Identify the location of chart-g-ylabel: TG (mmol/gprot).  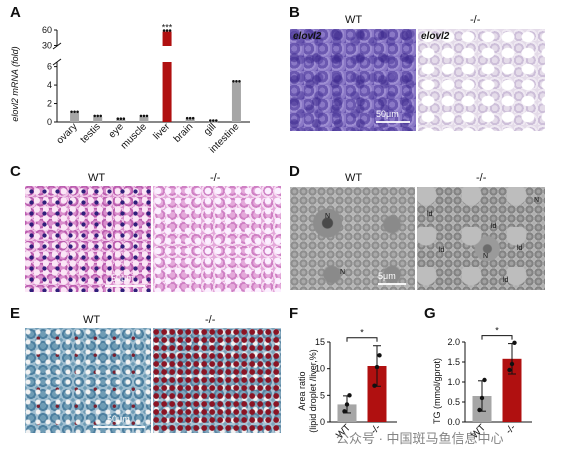
(437, 391).